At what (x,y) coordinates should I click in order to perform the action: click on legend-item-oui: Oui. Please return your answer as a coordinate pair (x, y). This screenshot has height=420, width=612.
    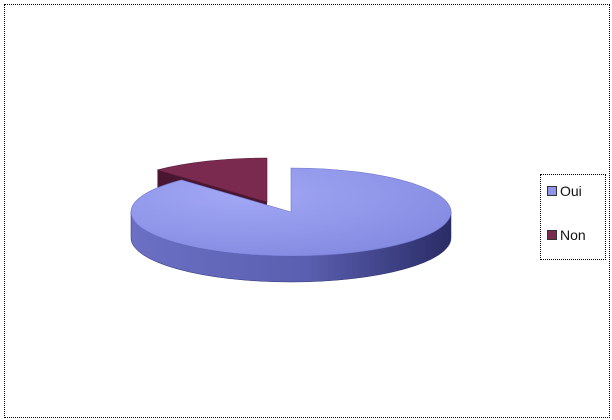
    Looking at the image, I should click on (564, 191).